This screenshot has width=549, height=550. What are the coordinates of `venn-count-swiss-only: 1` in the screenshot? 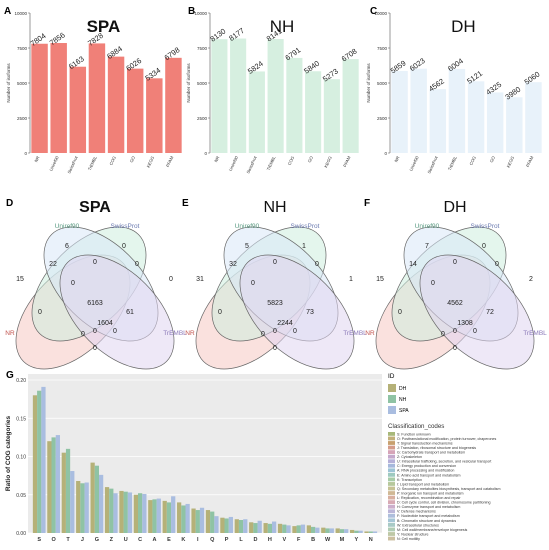 It's located at (304, 246).